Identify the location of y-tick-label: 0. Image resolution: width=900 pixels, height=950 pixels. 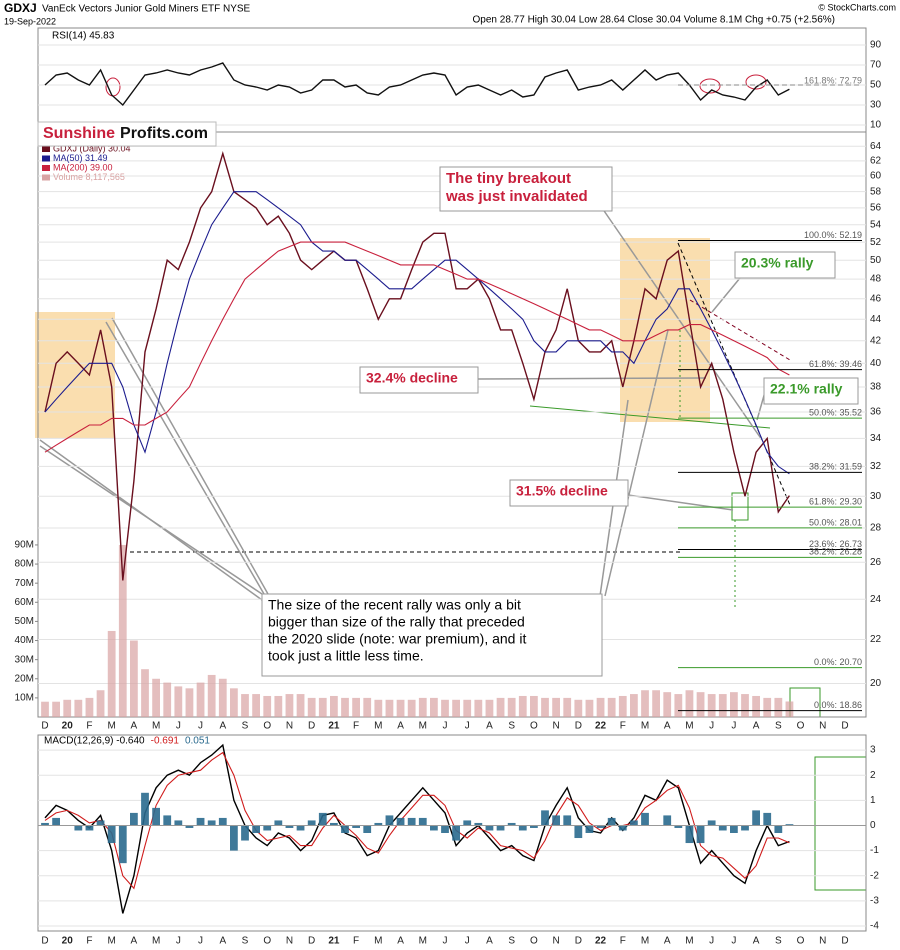
(873, 825).